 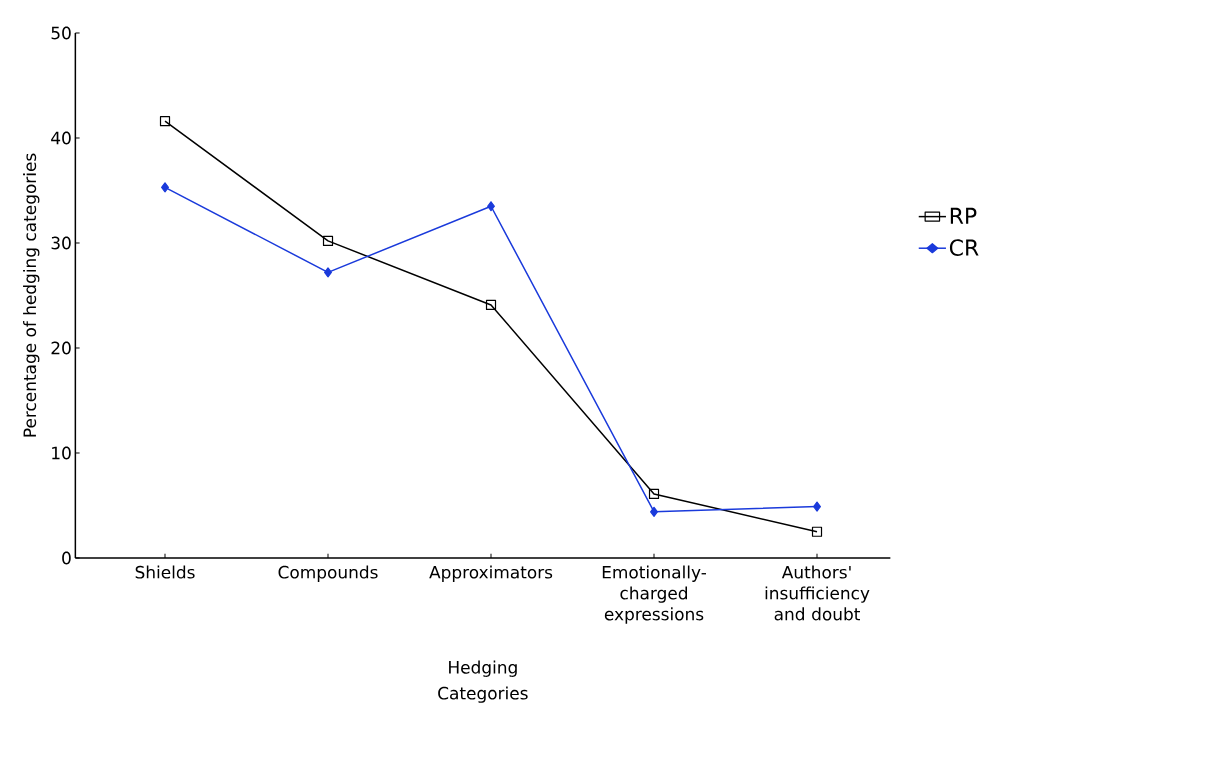 I want to click on x-tick-label: Authors' insufficiency and doubt, so click(x=817, y=593).